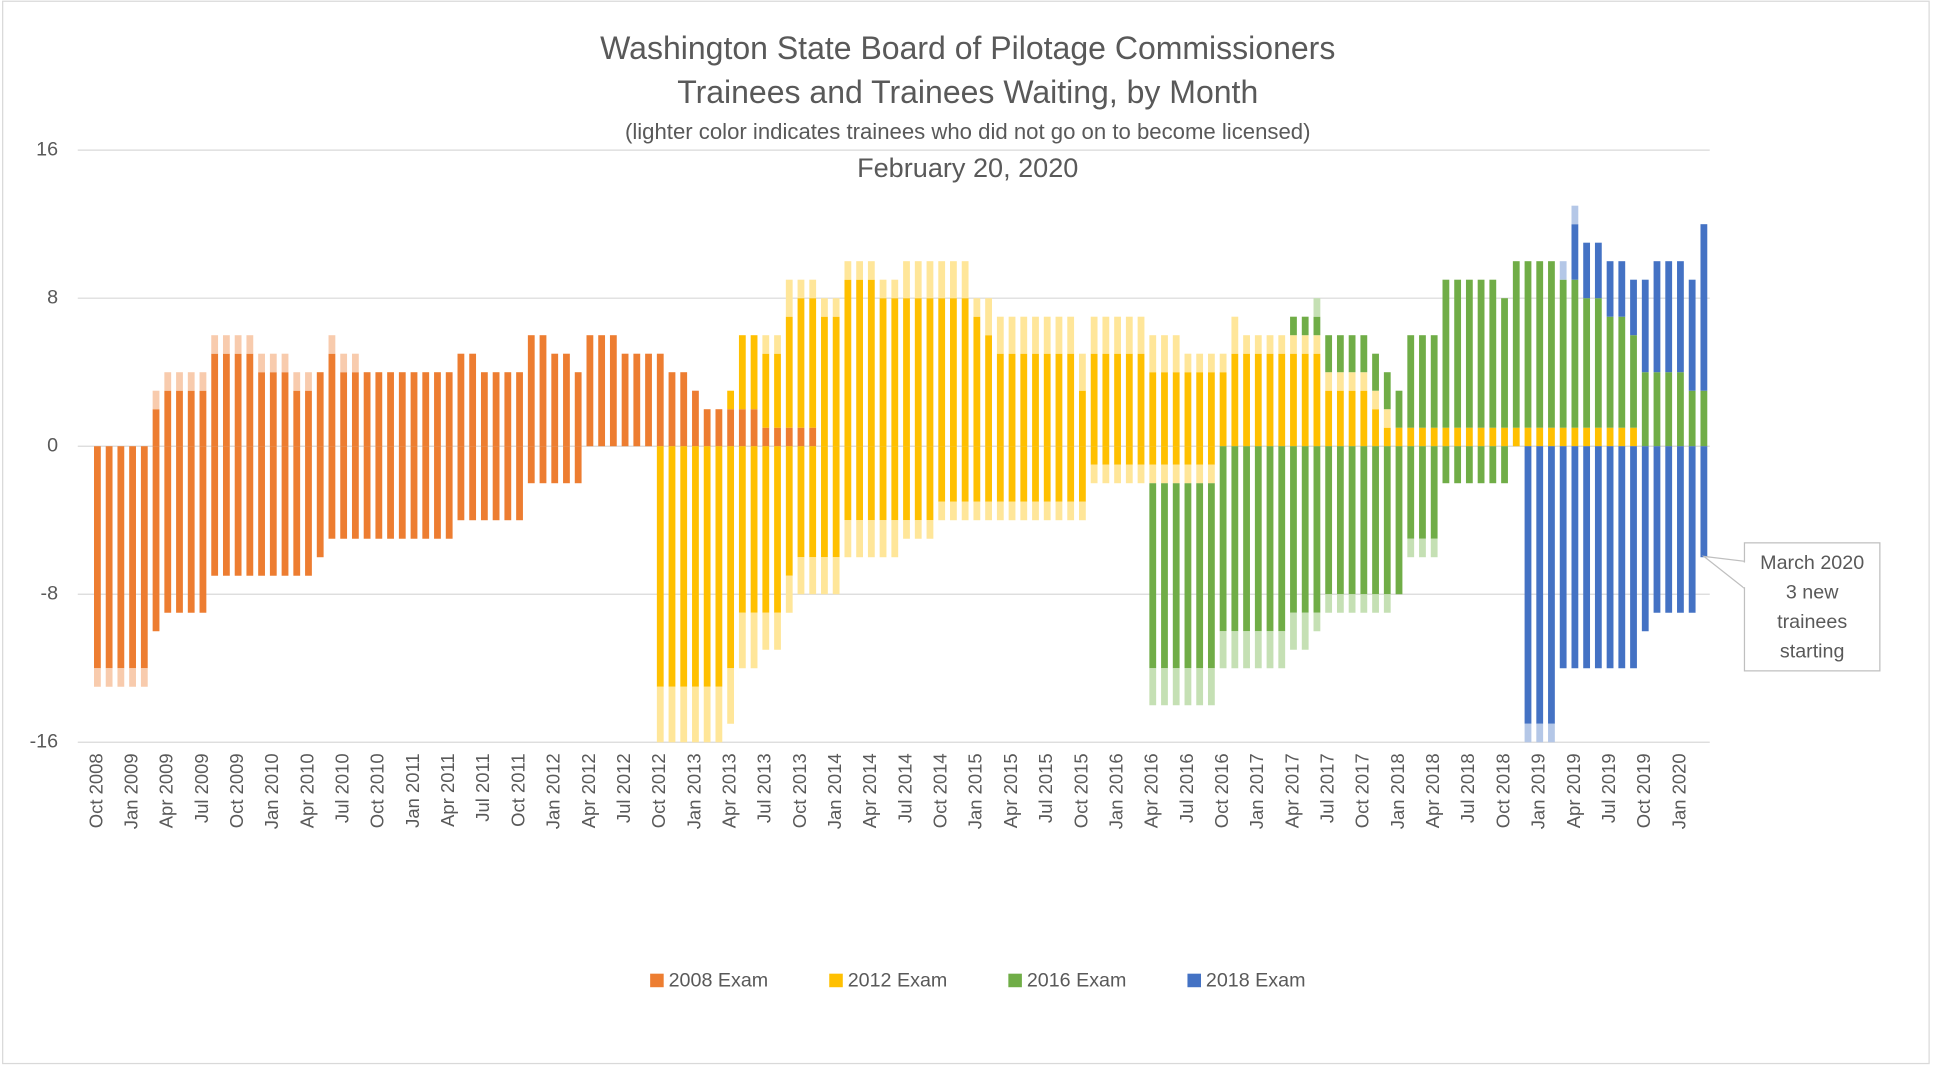 The height and width of the screenshot is (1066, 1933). What do you see at coordinates (1010, 790) in the screenshot?
I see `x-tick-label: Apr 2015` at bounding box center [1010, 790].